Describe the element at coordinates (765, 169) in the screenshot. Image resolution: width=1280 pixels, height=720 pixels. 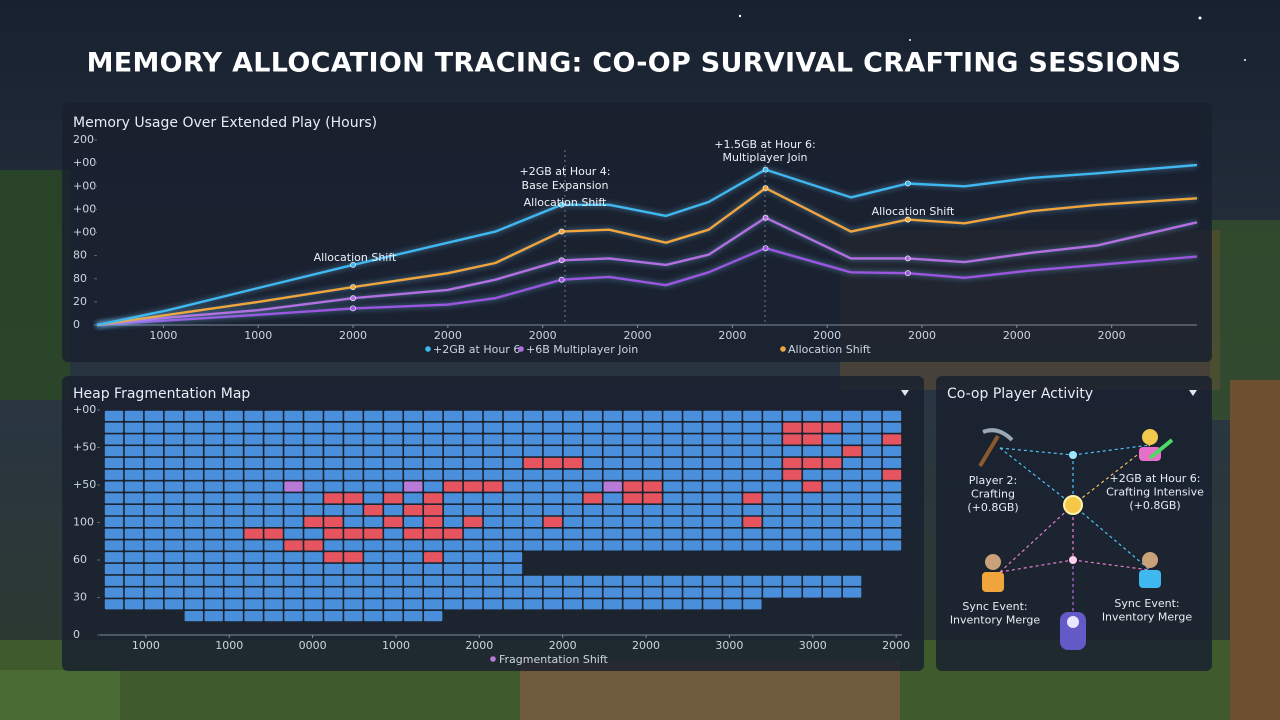
I see `point-marker` at that location.